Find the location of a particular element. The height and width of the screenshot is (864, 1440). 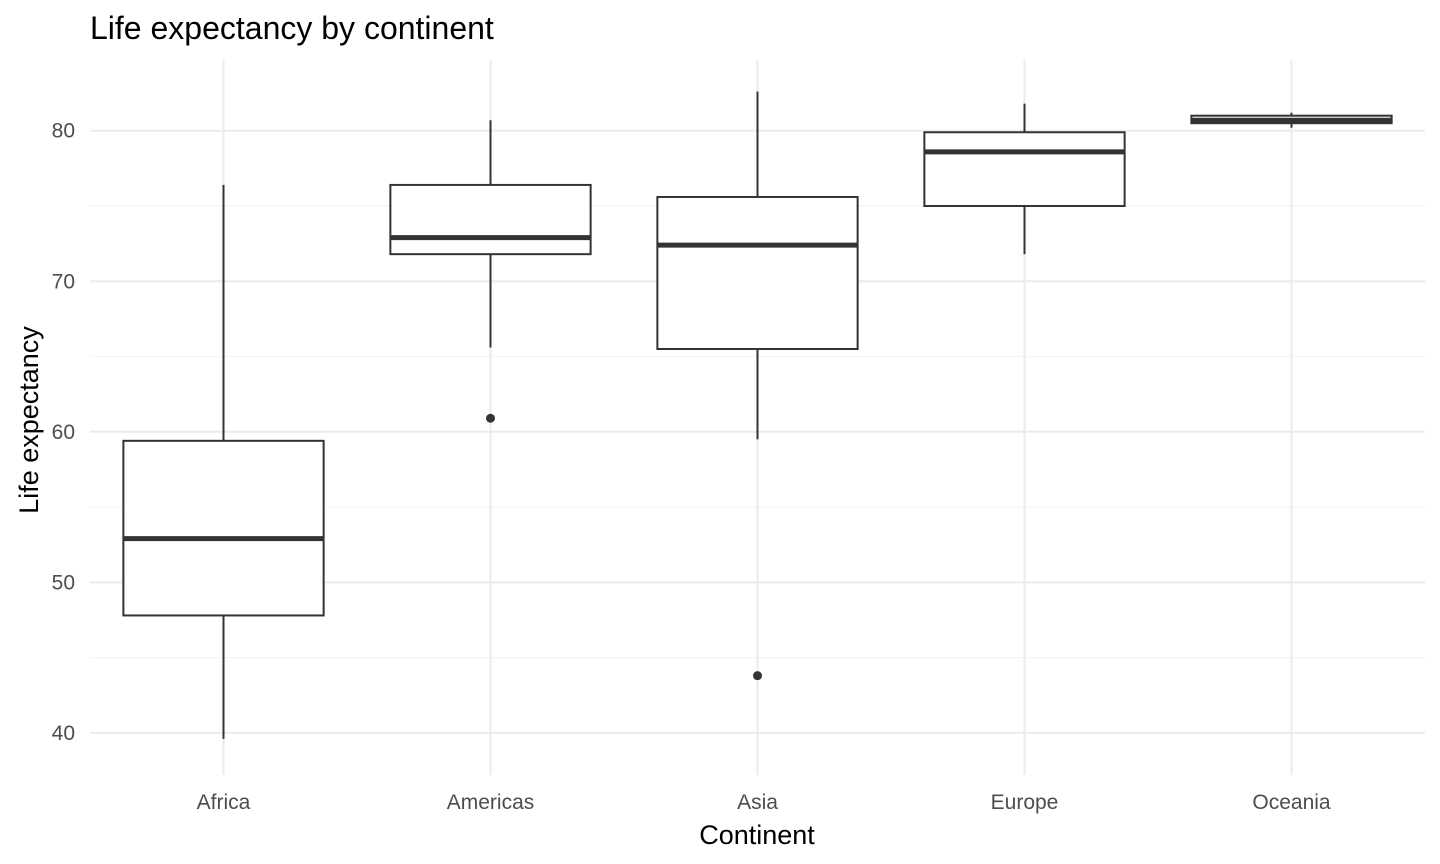

y-tick-label: 70 is located at coordinates (63, 281).